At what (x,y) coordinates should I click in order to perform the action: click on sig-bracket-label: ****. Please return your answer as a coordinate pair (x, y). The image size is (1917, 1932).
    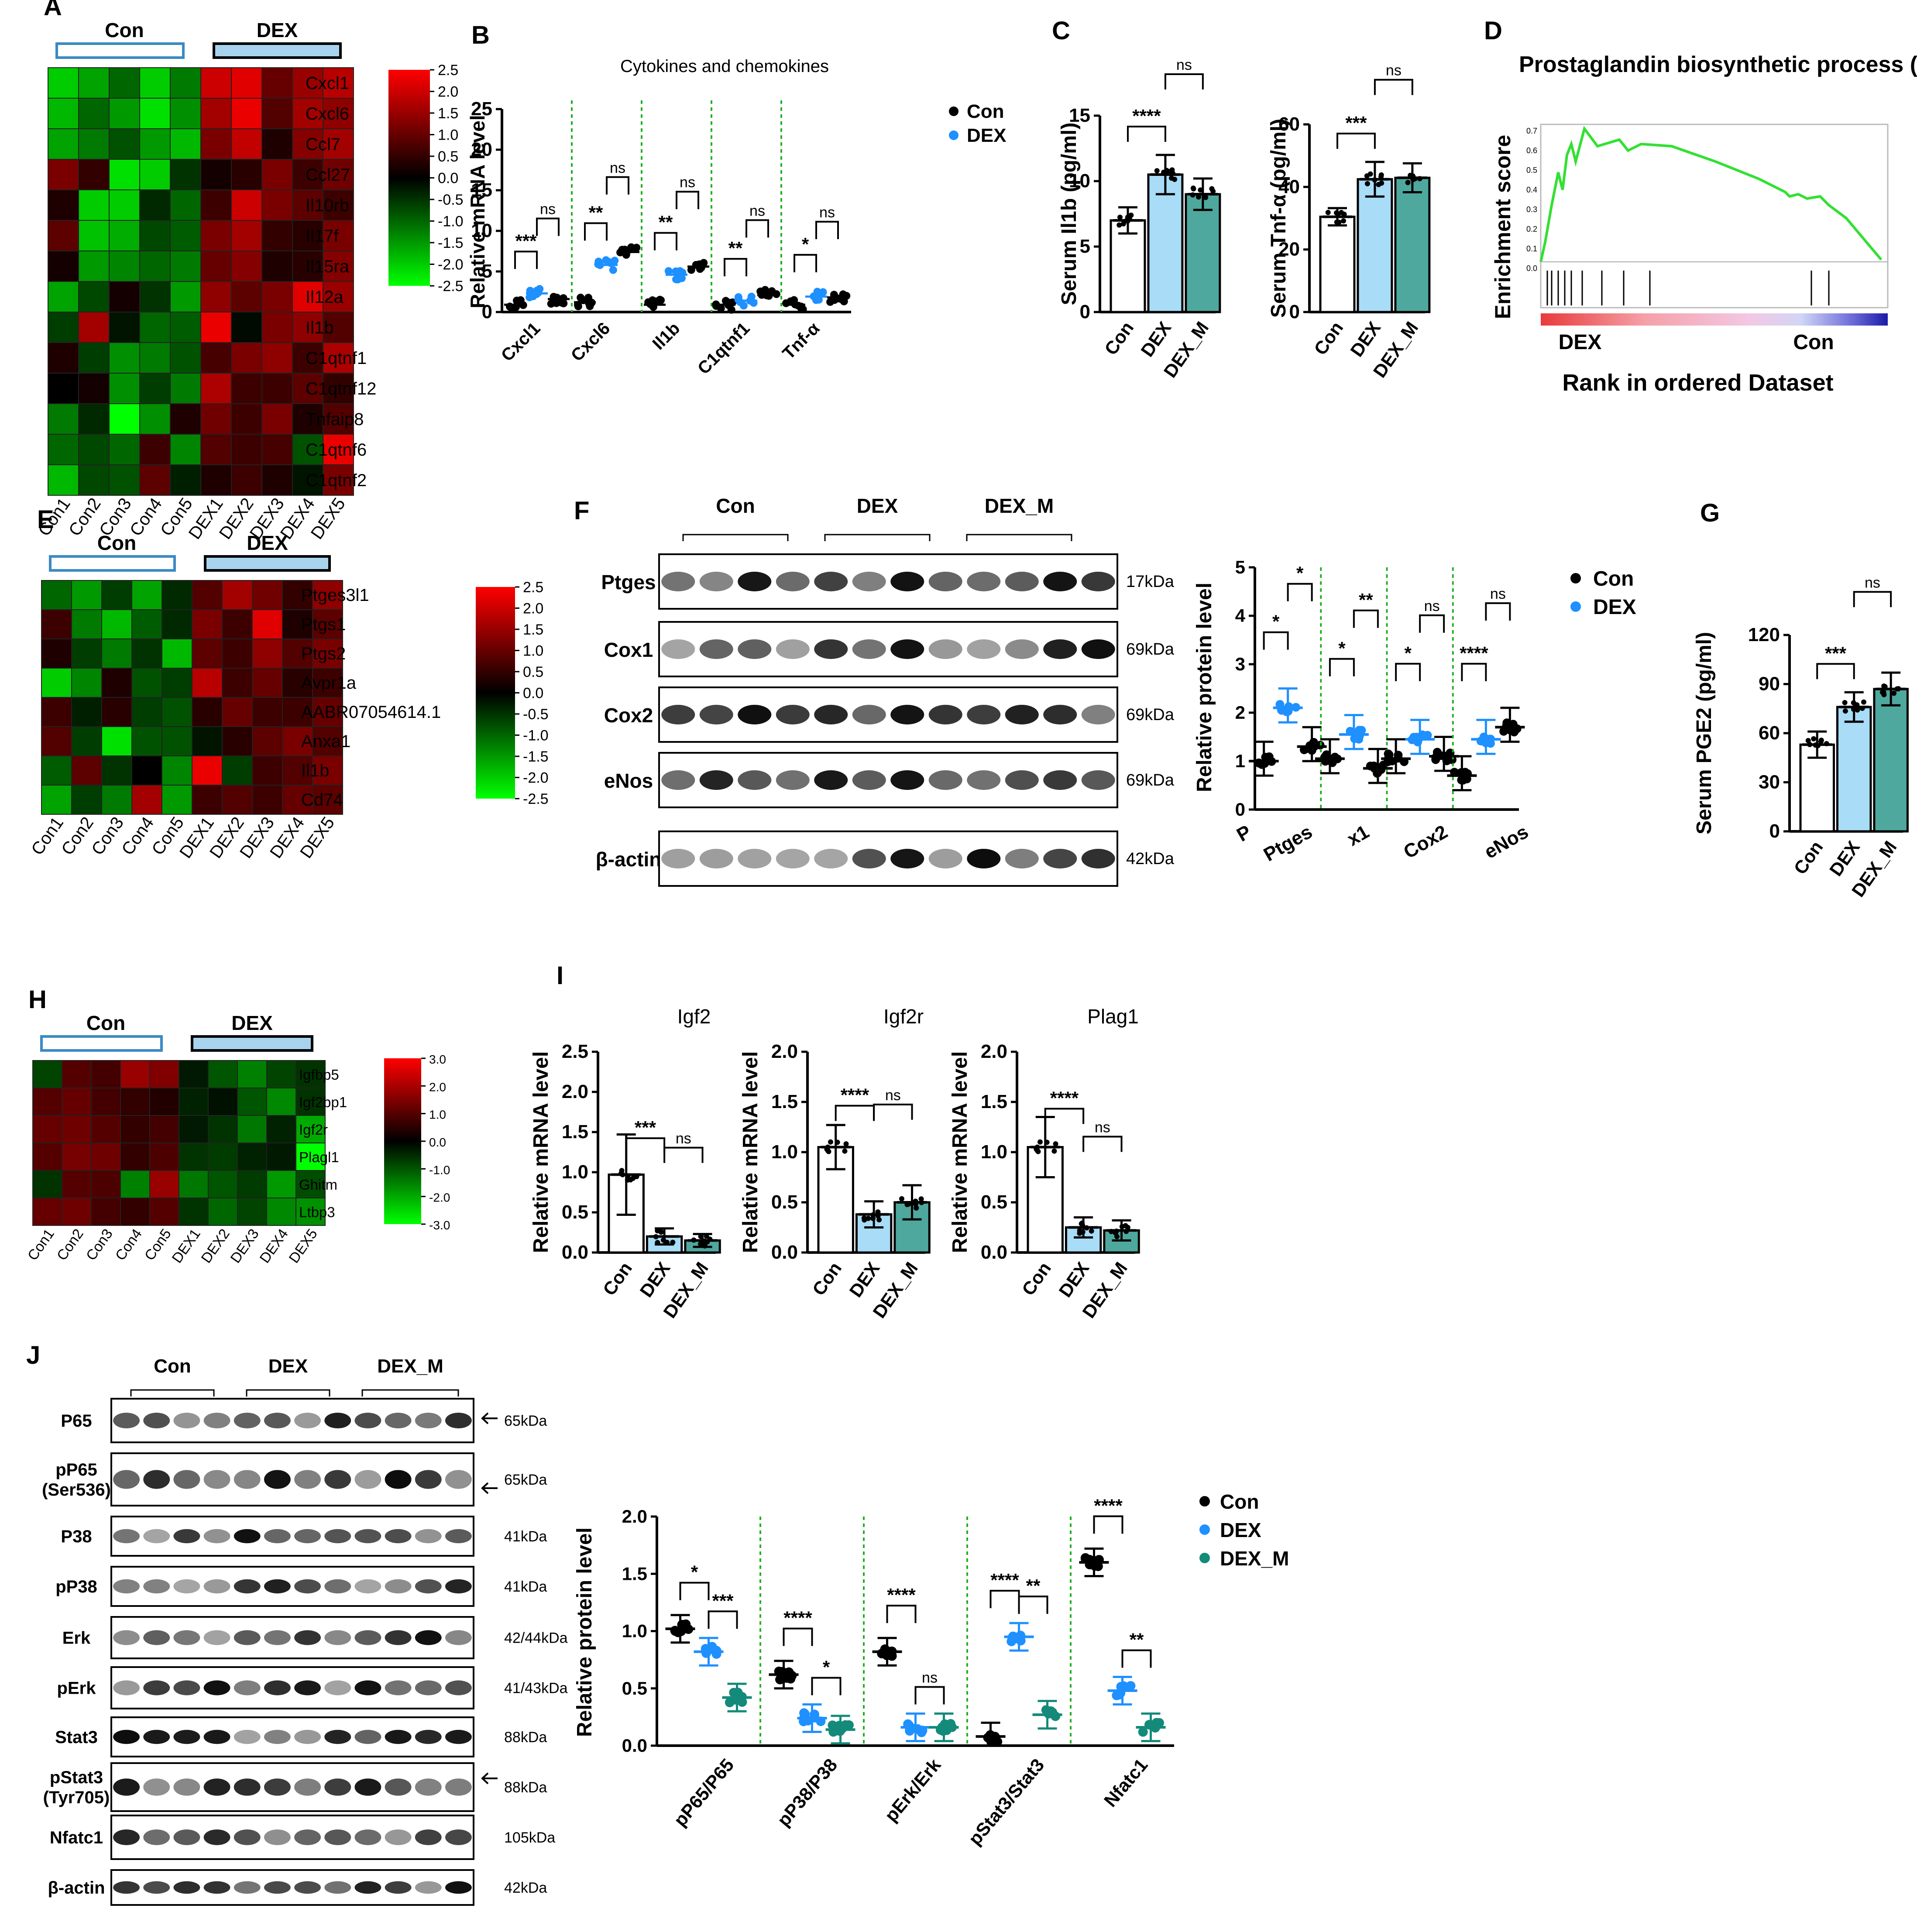
    Looking at the image, I should click on (902, 1595).